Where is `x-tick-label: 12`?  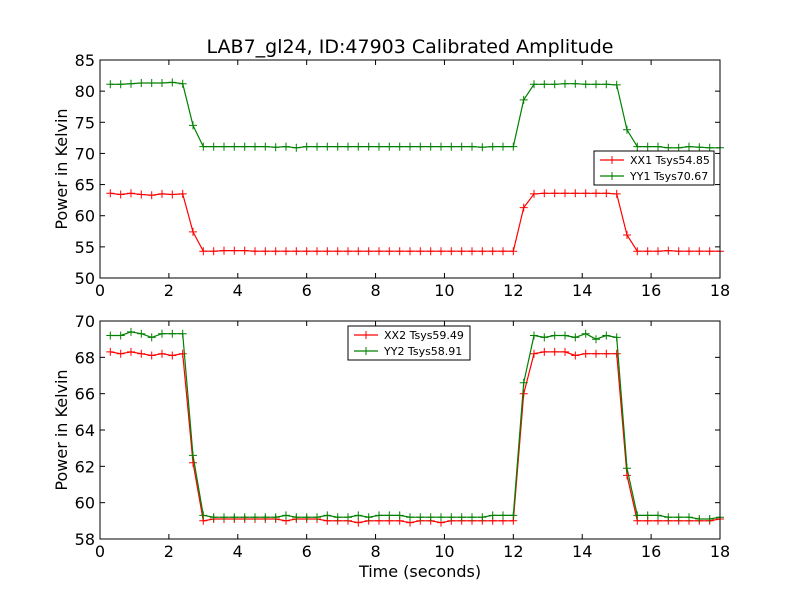
x-tick-label: 12 is located at coordinates (513, 551).